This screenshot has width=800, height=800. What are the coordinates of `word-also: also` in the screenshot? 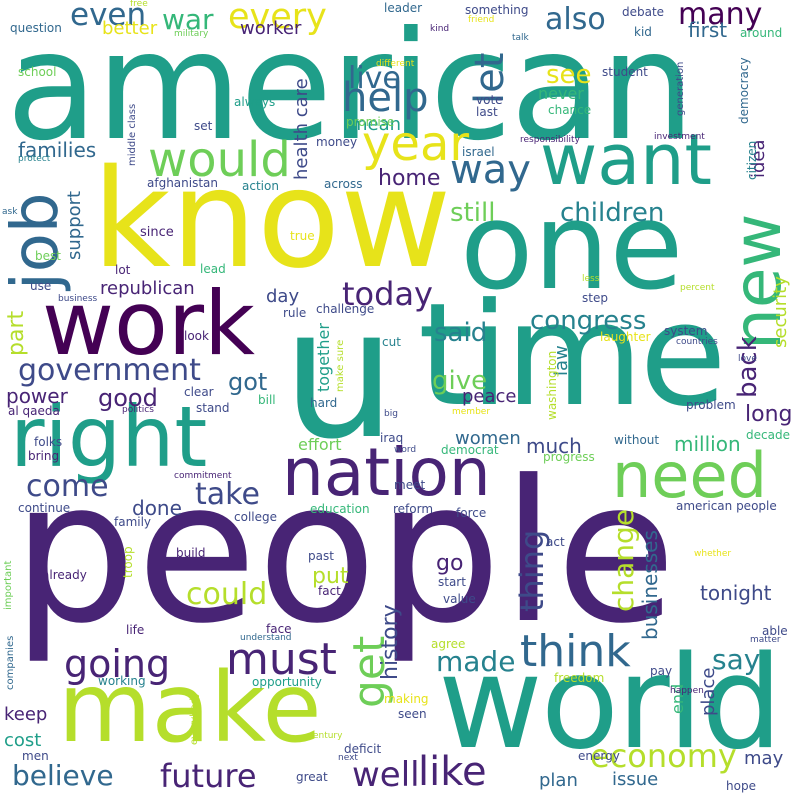 It's located at (575, 19).